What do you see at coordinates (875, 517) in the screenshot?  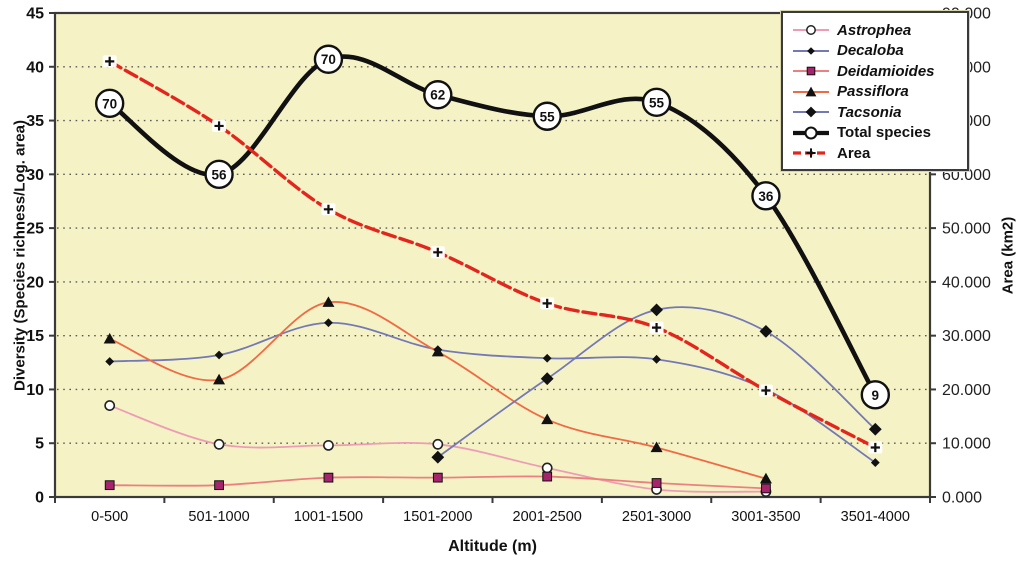 I see `x-category-label: 3501-4000` at bounding box center [875, 517].